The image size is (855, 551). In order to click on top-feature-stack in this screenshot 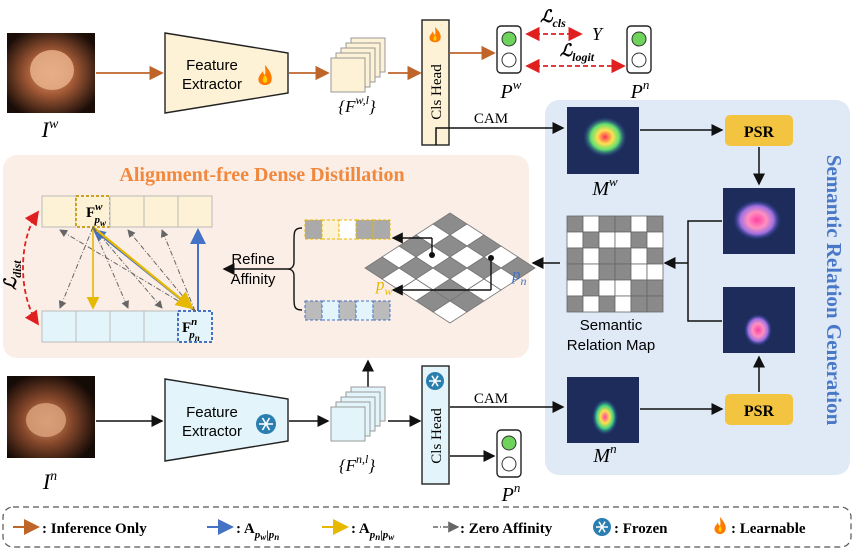, I will do `click(358, 65)`.